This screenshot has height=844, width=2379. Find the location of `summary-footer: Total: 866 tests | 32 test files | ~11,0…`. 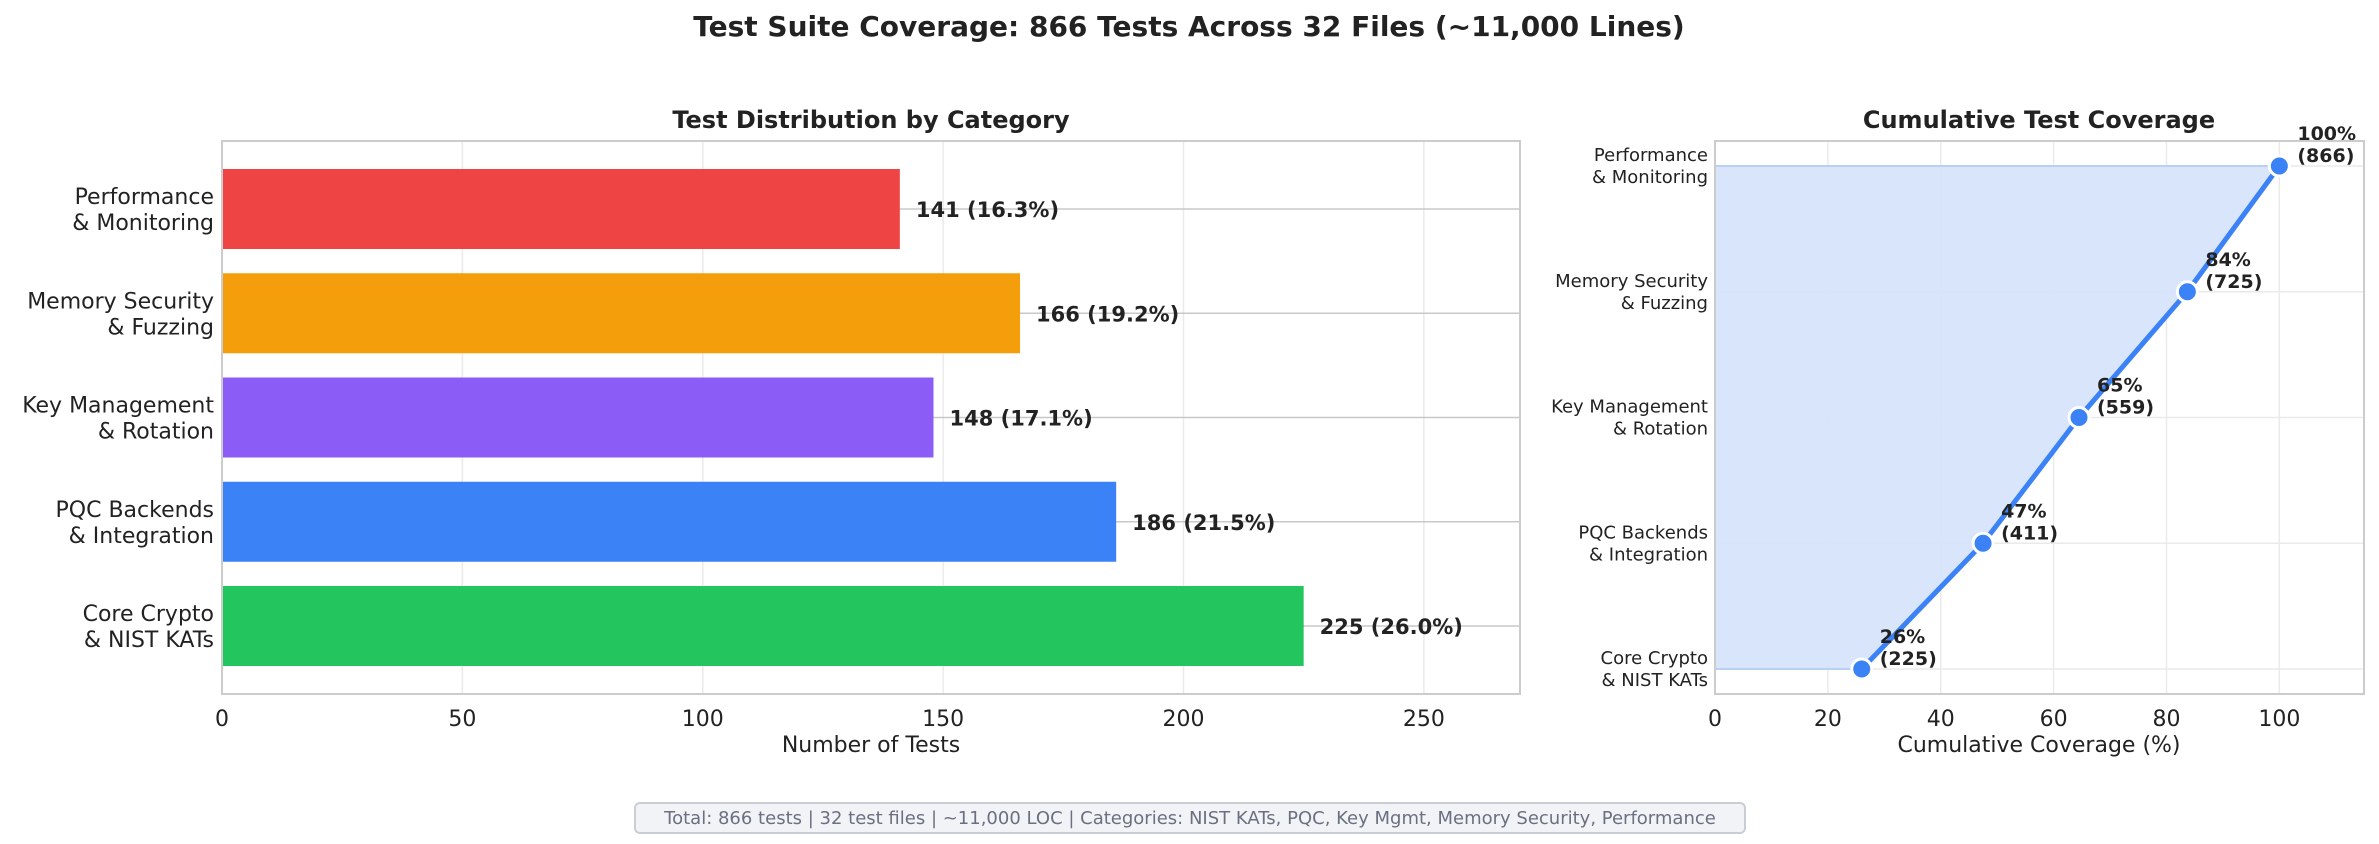

summary-footer: Total: 866 tests | 32 test files | ~11,0… is located at coordinates (1190, 818).